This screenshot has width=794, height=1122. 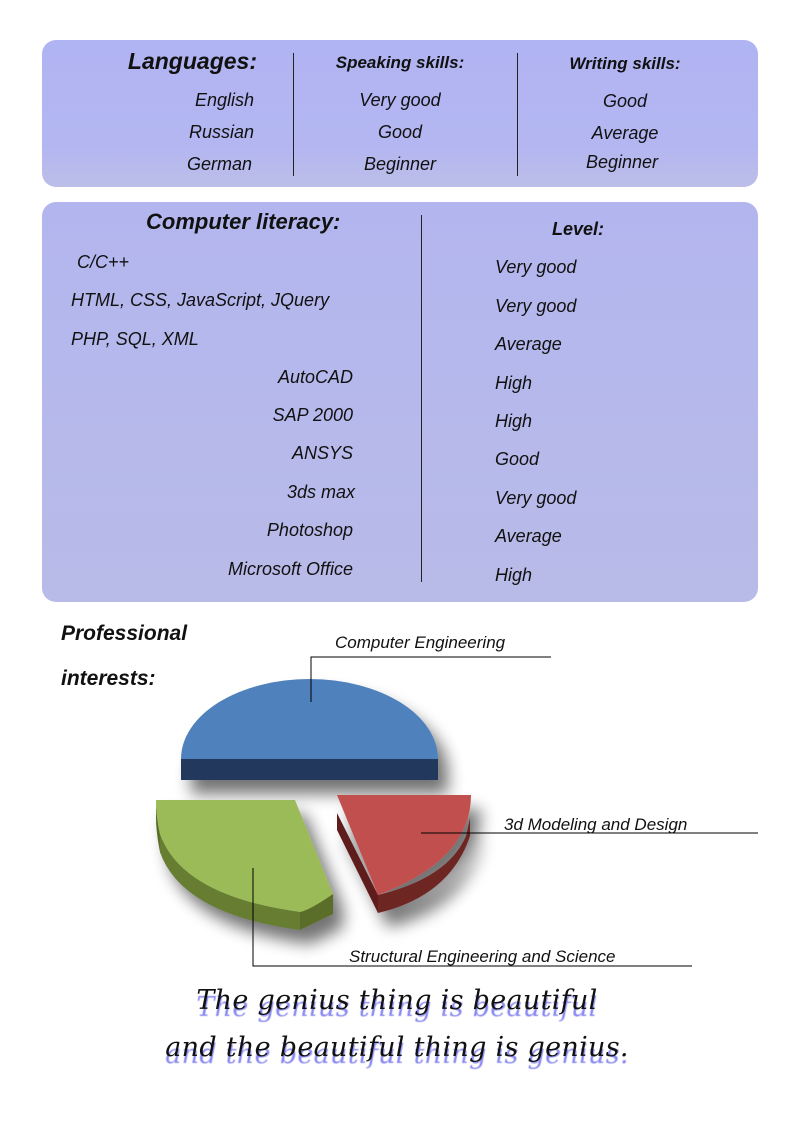 I want to click on writing-skills-header: Writing skills:, so click(x=625, y=63).